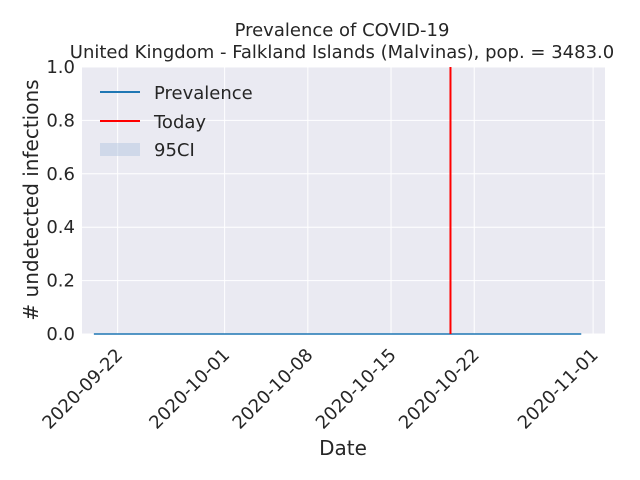 The width and height of the screenshot is (640, 480). I want to click on y-axis-label: # undetected infections, so click(31, 199).